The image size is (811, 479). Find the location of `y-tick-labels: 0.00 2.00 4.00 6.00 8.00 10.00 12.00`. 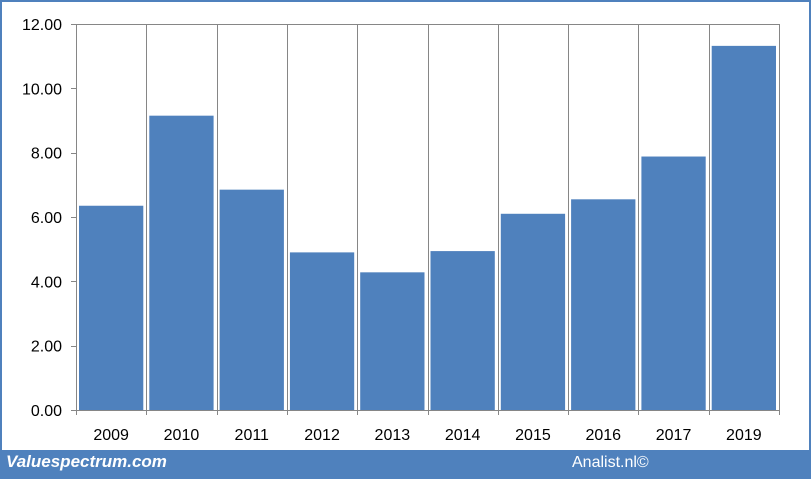

y-tick-labels: 0.00 2.00 4.00 6.00 8.00 10.00 12.00 is located at coordinates (42, 218).